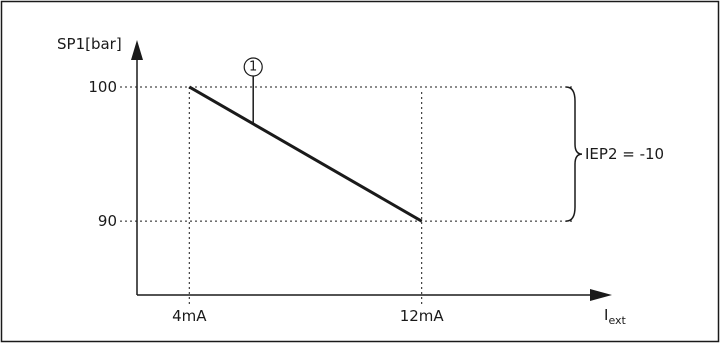 The image size is (720, 343). What do you see at coordinates (601, 295) in the screenshot?
I see `x-axis-arrow` at bounding box center [601, 295].